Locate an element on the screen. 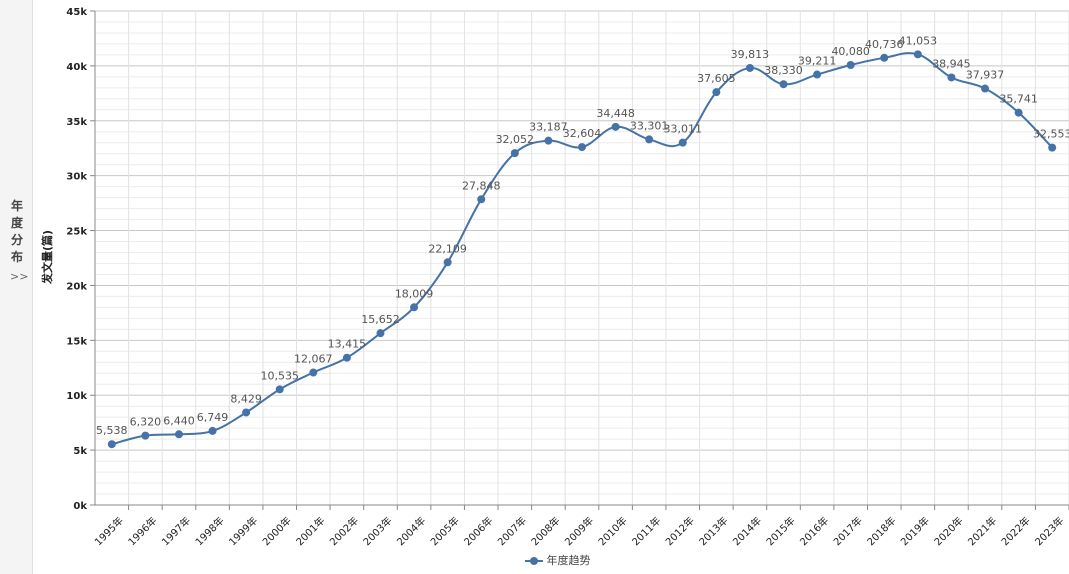 The height and width of the screenshot is (574, 1069). data-label: 34,448 is located at coordinates (615, 113).